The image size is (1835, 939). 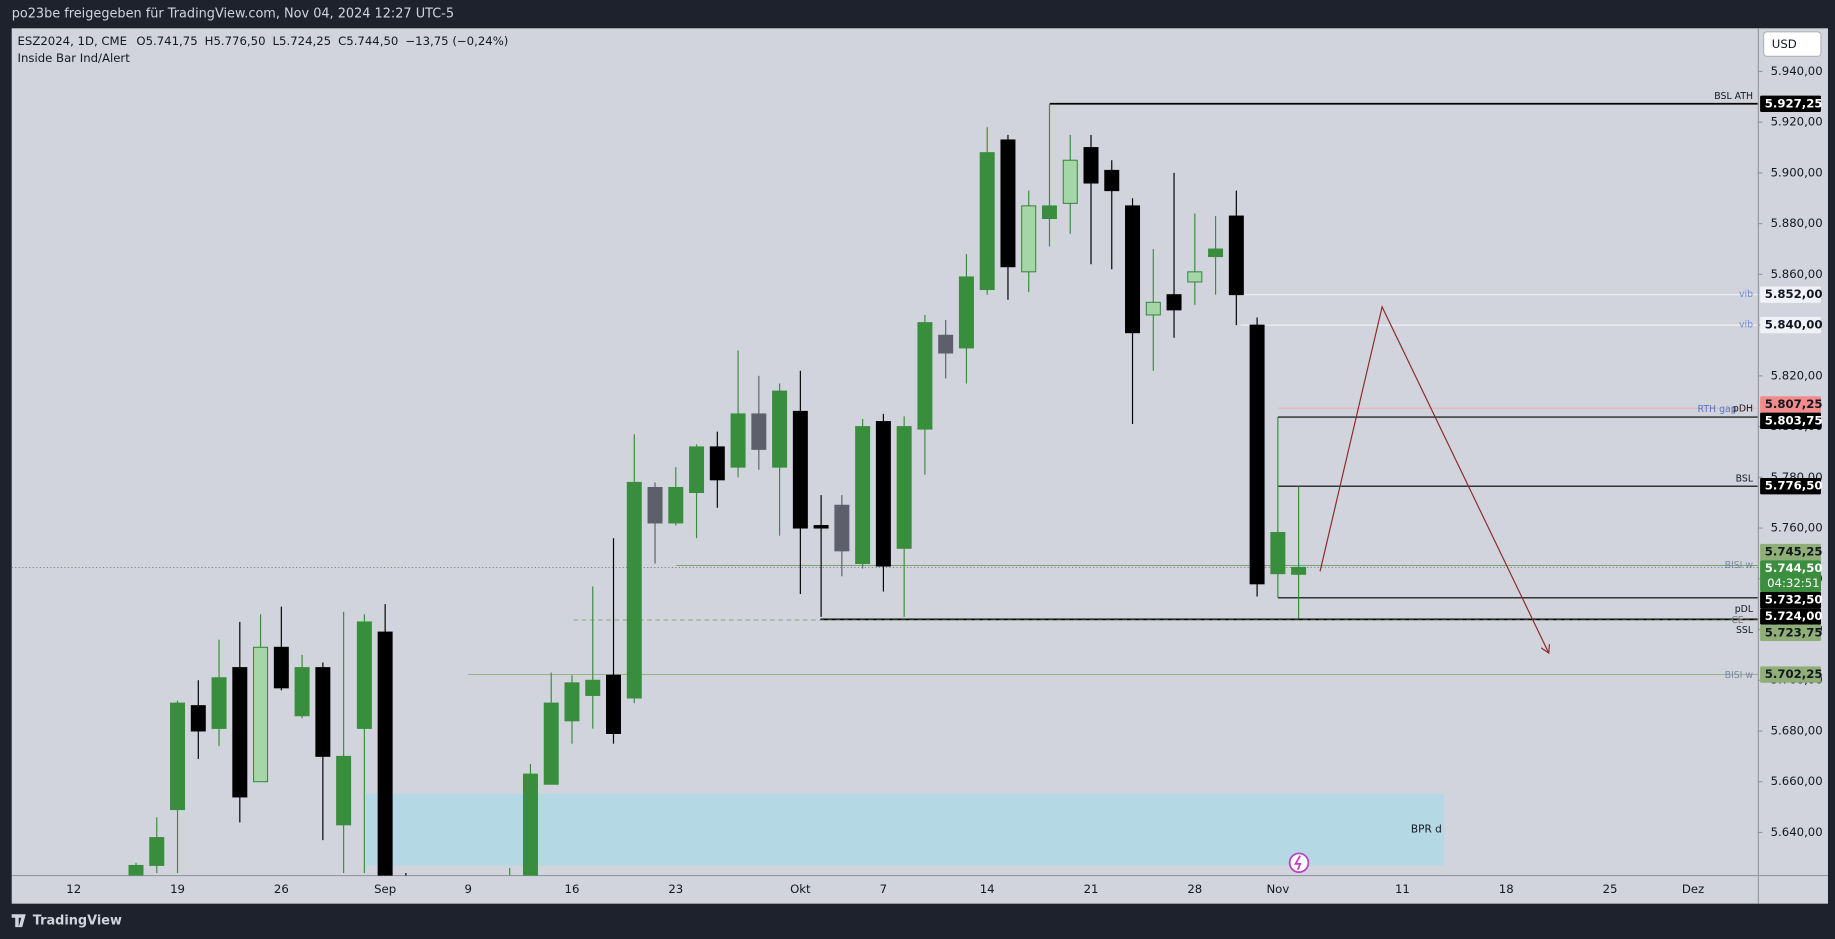 I want to click on price-box-label: 5.803,75, so click(x=1794, y=420).